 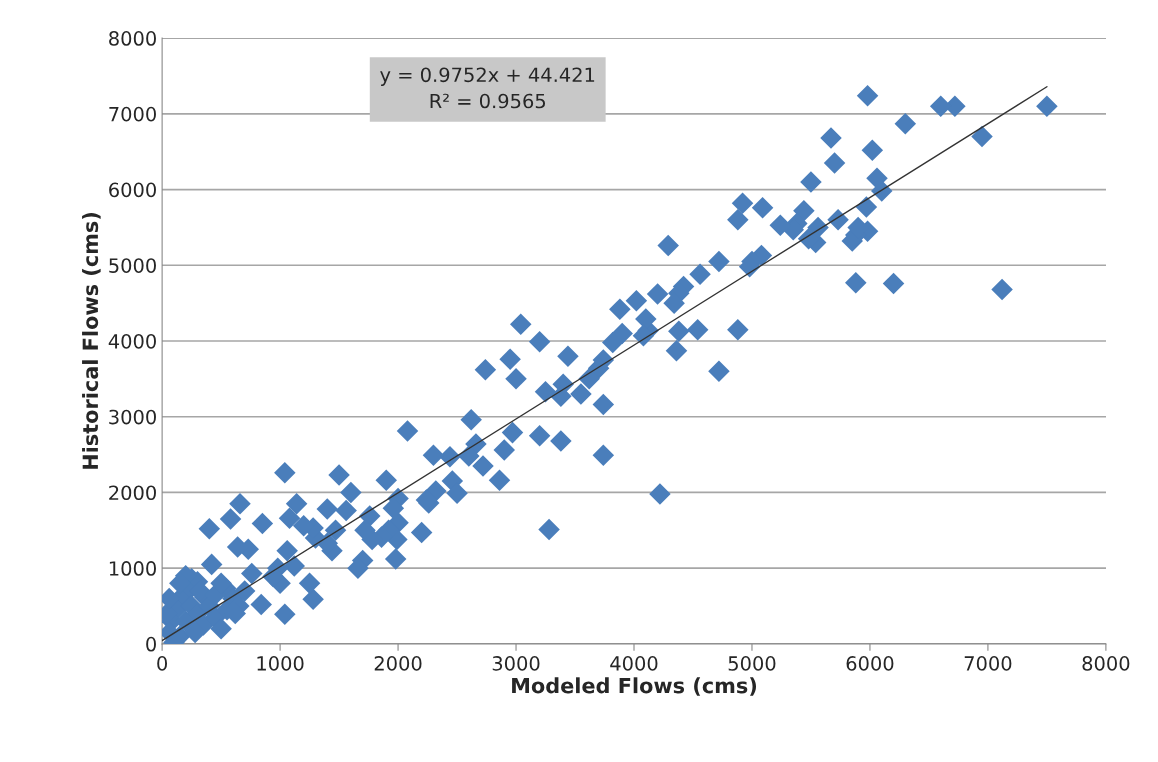 I want to click on y-tick-label: 7000, so click(x=132, y=114).